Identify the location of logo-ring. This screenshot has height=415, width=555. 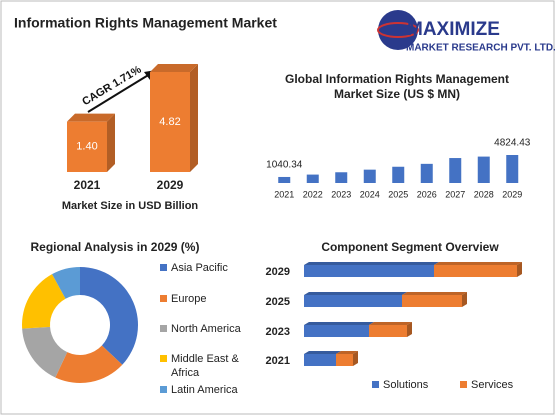
(398, 30).